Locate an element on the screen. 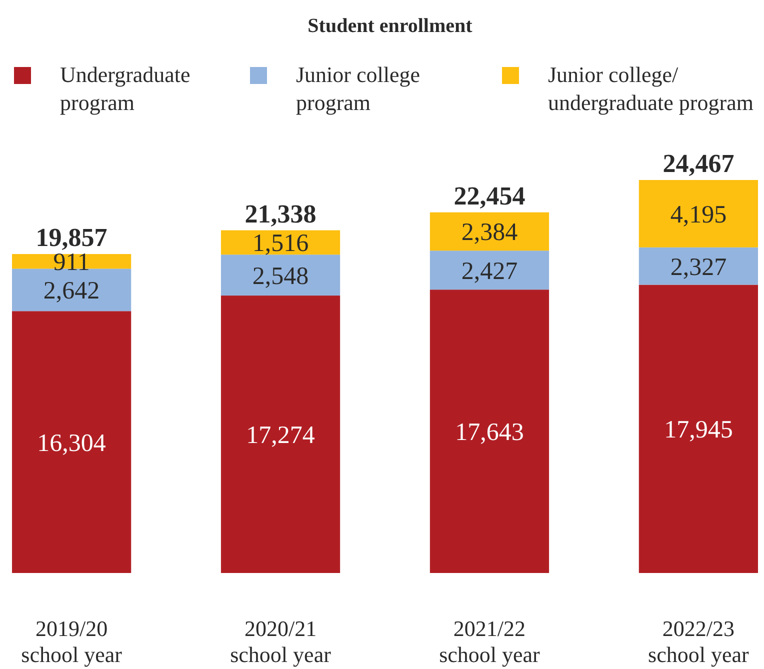 The image size is (764, 669). chart-title: Student enrollment is located at coordinates (390, 26).